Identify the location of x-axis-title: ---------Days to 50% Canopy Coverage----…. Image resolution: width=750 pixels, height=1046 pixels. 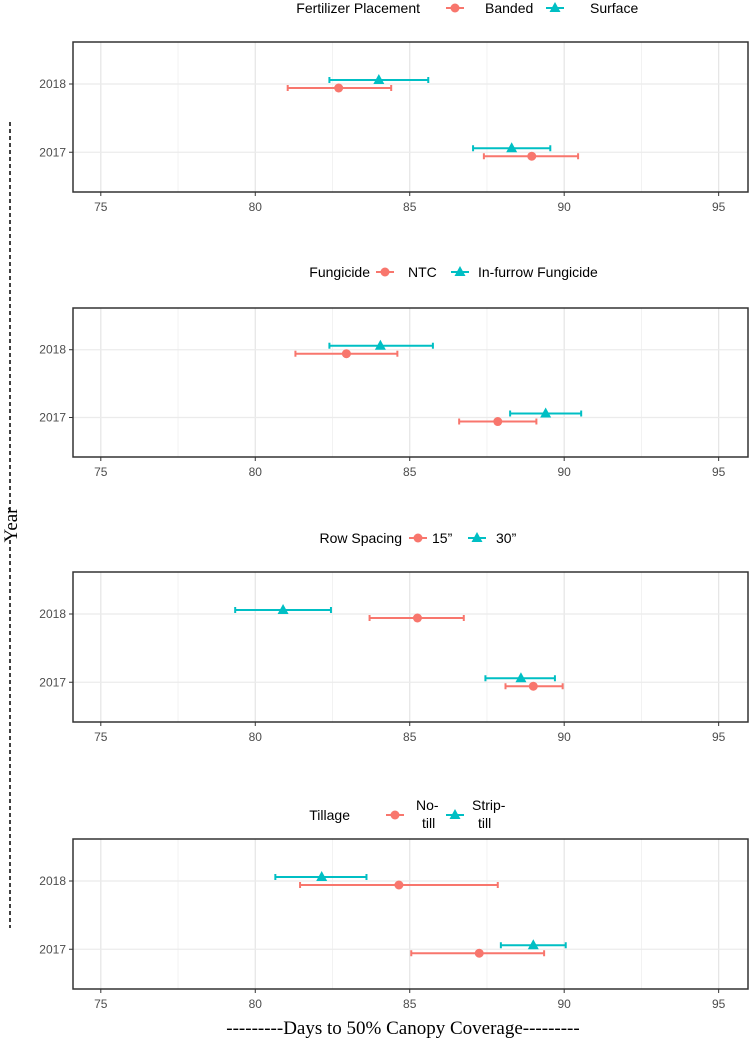
(402, 1028).